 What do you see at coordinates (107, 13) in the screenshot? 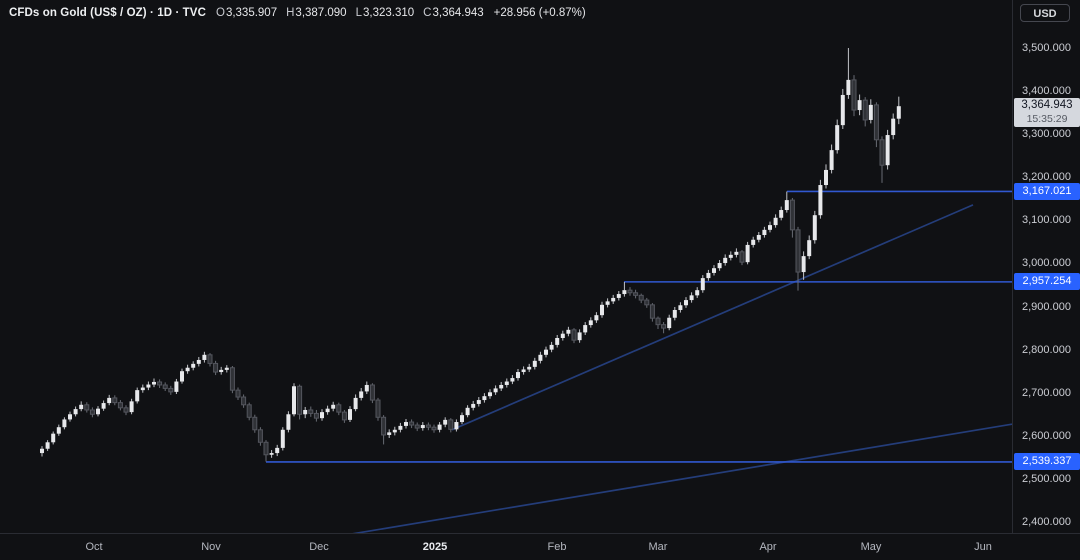
I see `symbol-title: CFDs on Gold (US$ / OZ) · 1D · TVC` at bounding box center [107, 13].